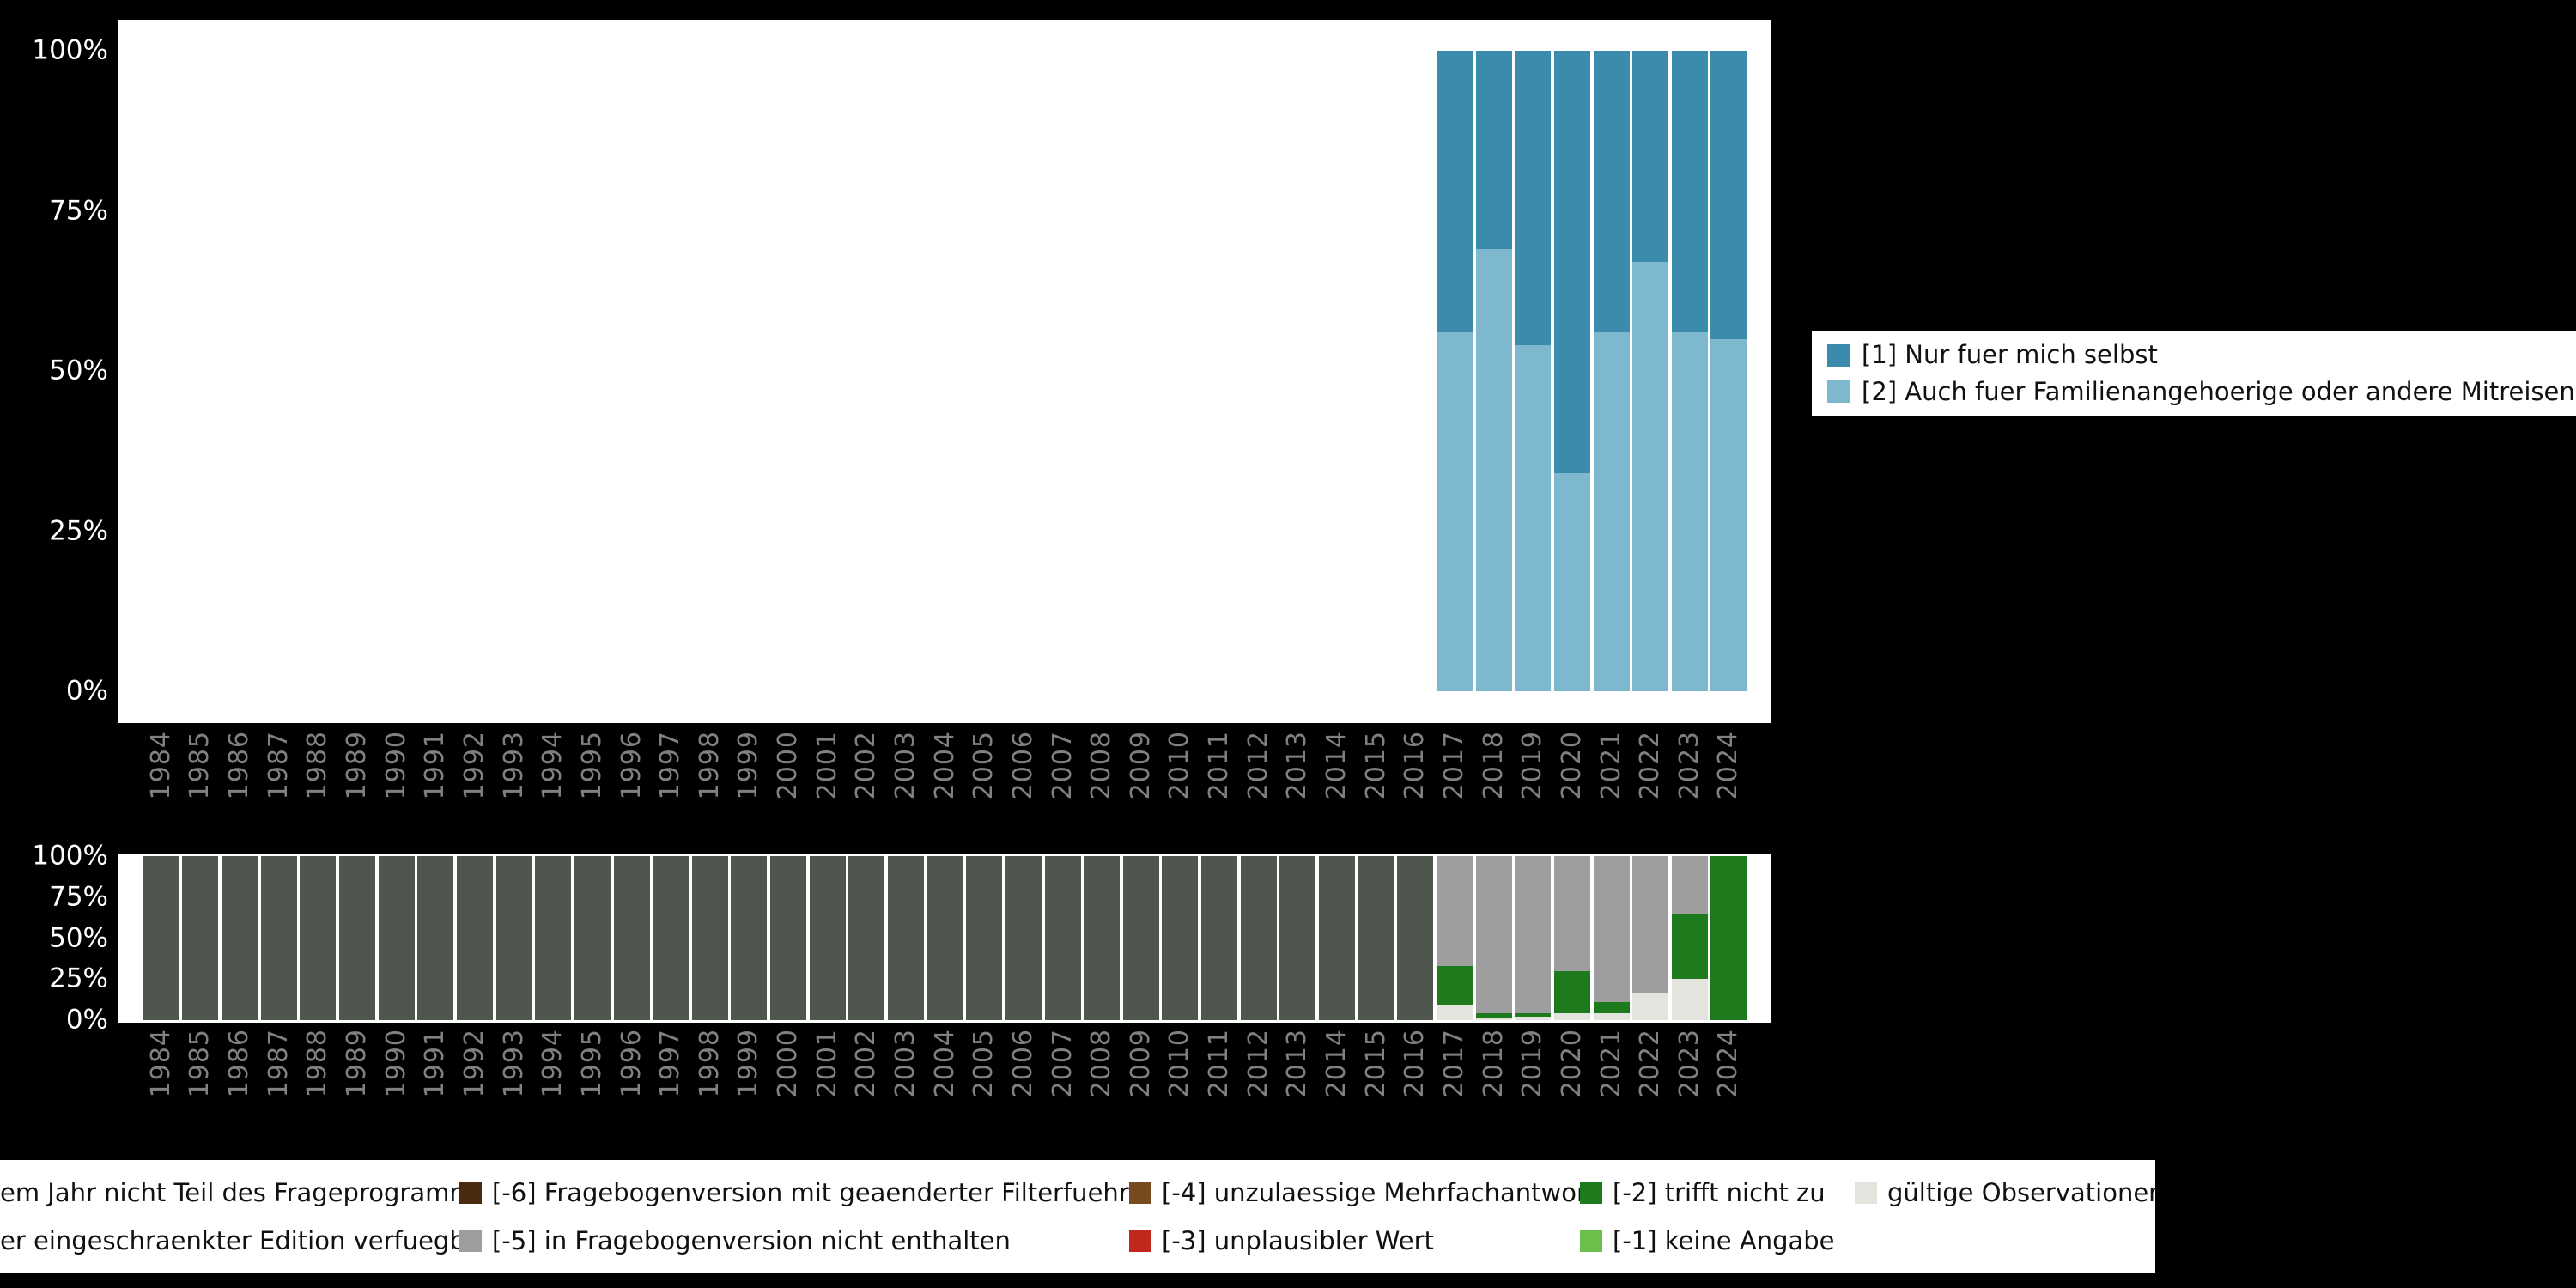 The image size is (2576, 1288). I want to click on x-tick-label: 1984, so click(160, 766).